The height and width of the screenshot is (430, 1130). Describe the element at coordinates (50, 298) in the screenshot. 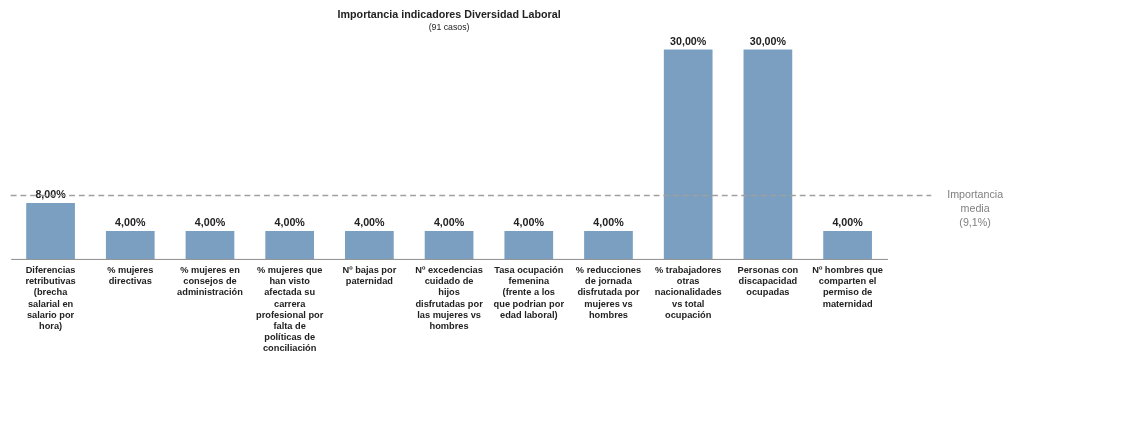

I see `x-tick-label: Diferencias retributivas (brecha salarial en salario por hora)` at that location.